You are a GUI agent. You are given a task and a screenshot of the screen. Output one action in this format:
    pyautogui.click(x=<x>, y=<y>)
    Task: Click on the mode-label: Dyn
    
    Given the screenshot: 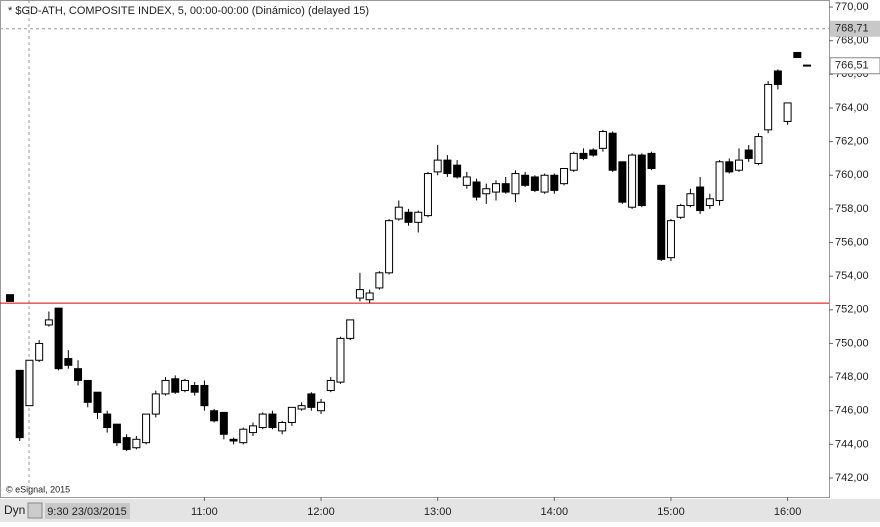 What is the action you would take?
    pyautogui.click(x=14, y=510)
    